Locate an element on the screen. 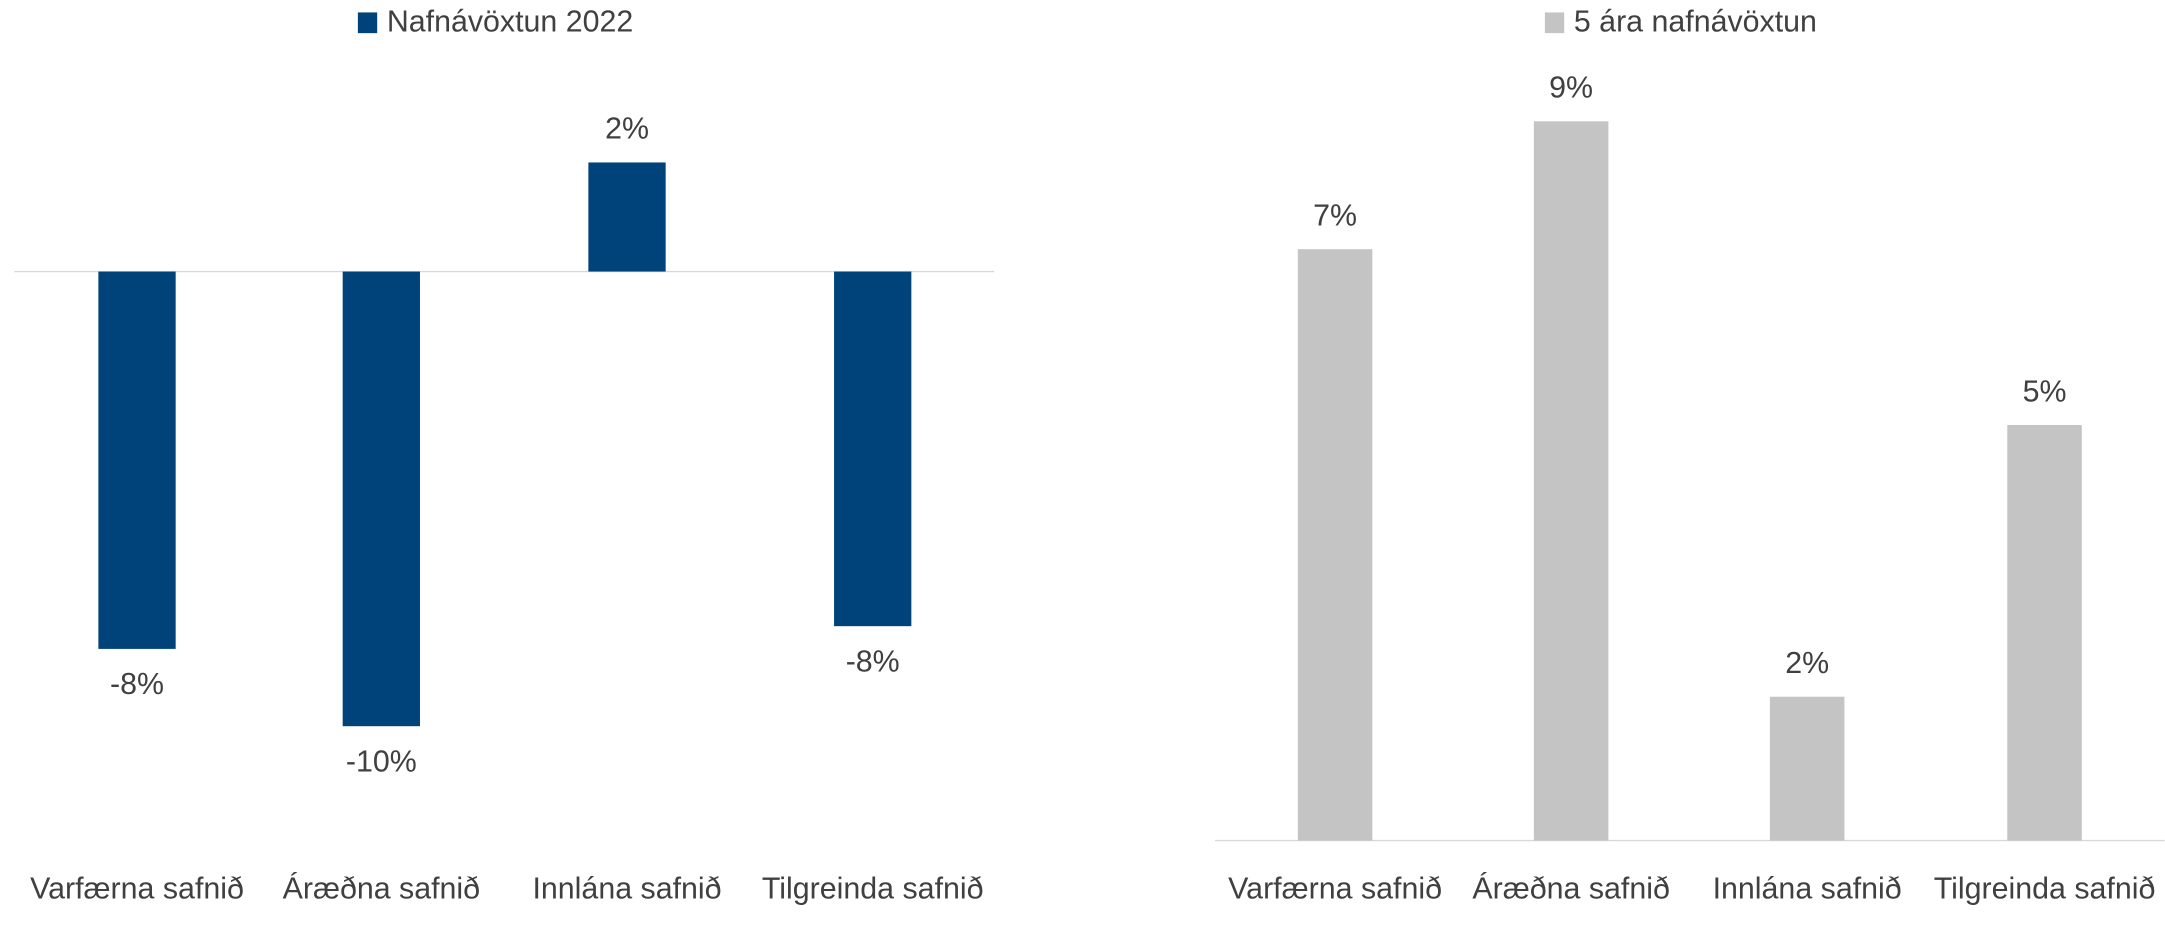  data-label: 7% is located at coordinates (1335, 215).